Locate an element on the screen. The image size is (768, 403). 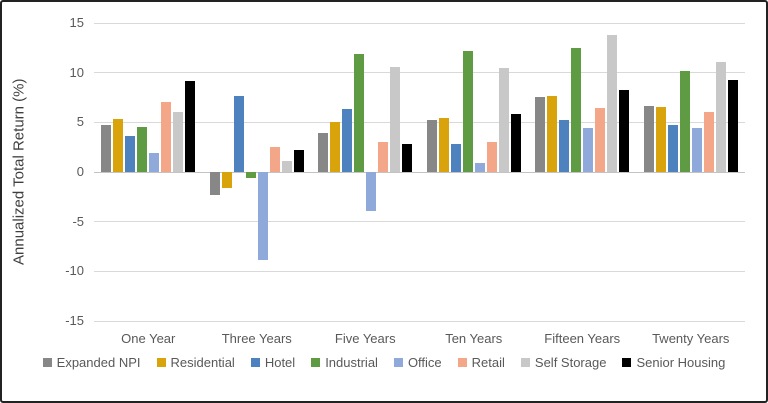
bar-office-one-year is located at coordinates (154, 162).